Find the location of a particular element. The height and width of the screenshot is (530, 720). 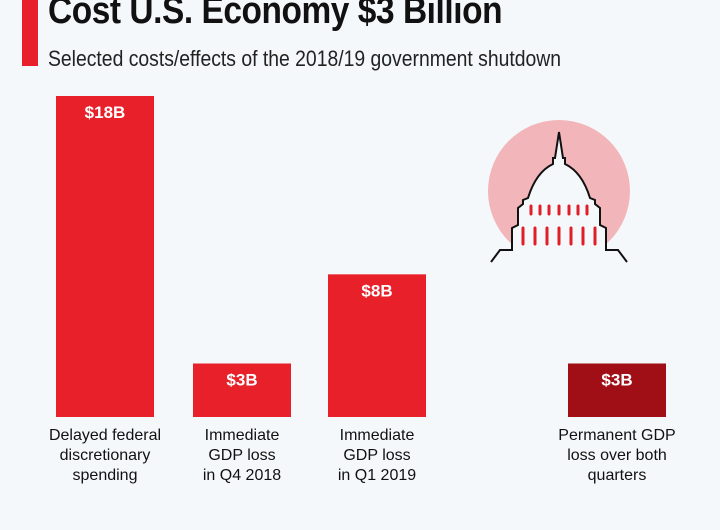

category-label: Delayed federal discretionary spending is located at coordinates (105, 456).